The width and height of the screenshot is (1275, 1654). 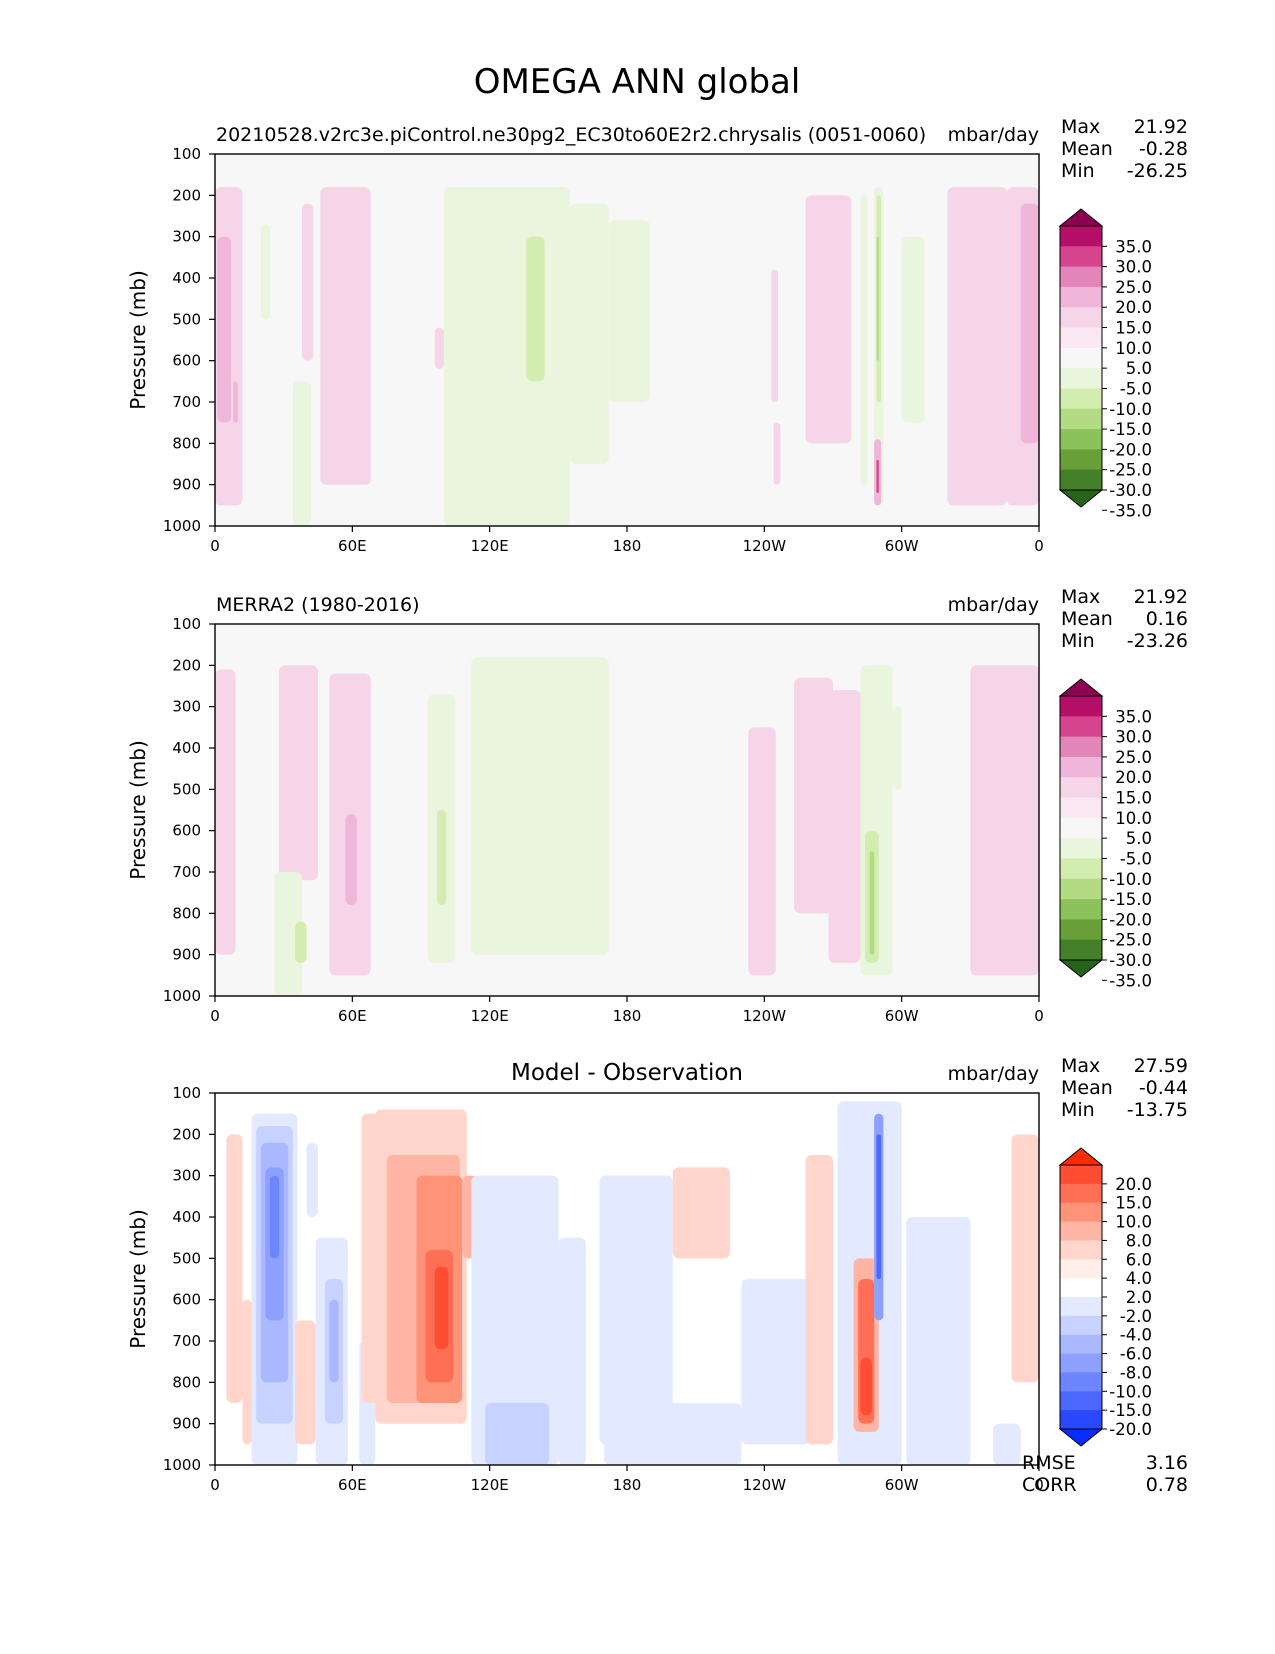 I want to click on colorbar-label: -30.0, so click(x=1130, y=490).